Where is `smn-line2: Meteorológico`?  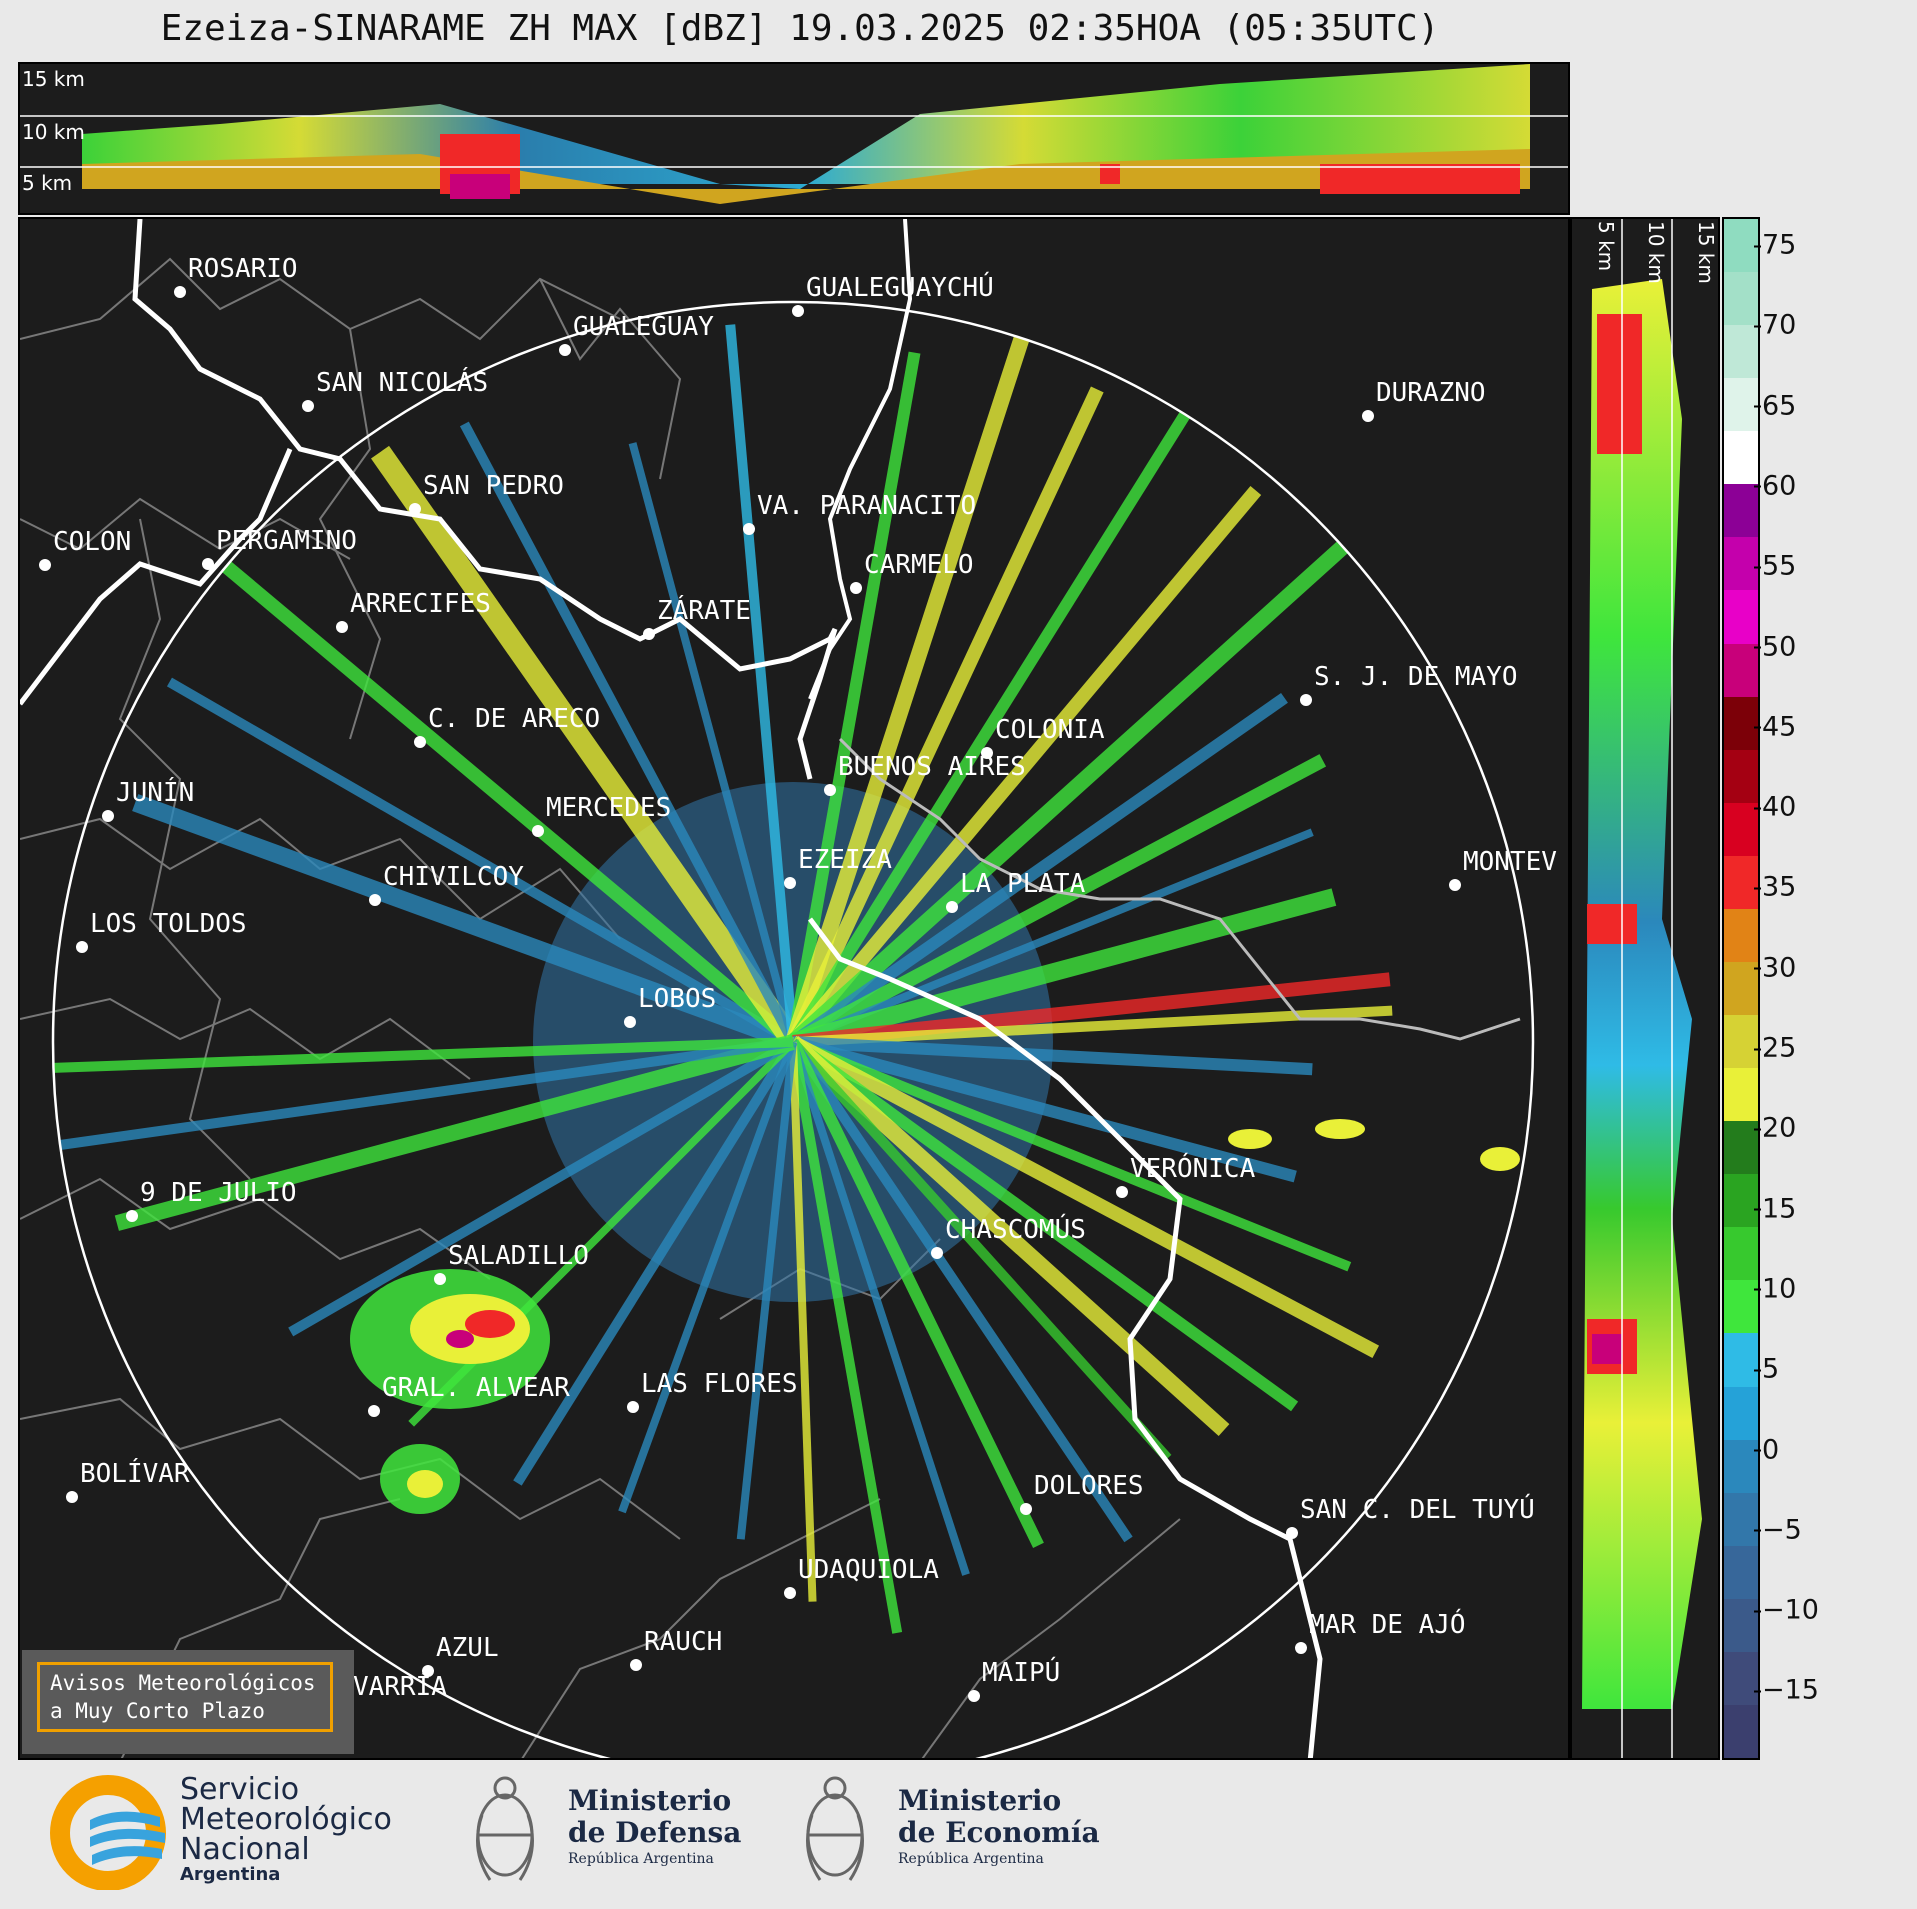
smn-line2: Meteorológico is located at coordinates (286, 1819).